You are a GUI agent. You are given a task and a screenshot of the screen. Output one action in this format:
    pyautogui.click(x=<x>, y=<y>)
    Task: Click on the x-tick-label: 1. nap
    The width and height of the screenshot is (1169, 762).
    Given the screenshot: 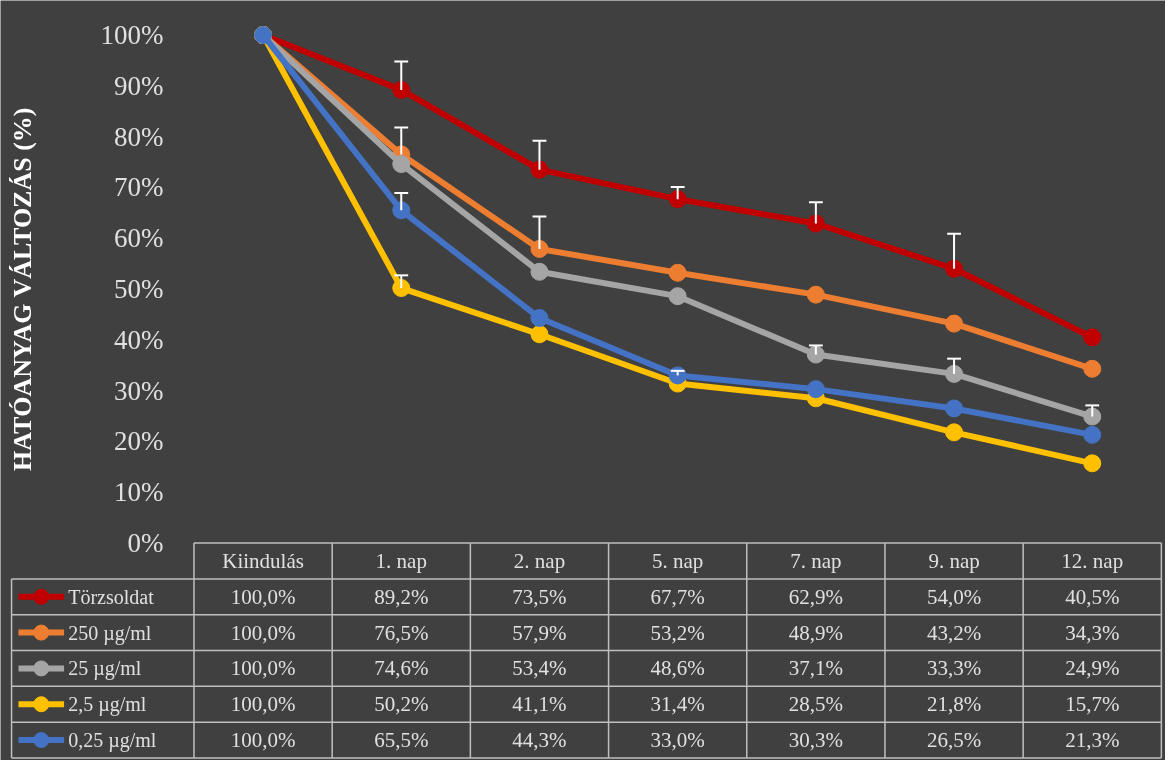 What is the action you would take?
    pyautogui.click(x=401, y=560)
    